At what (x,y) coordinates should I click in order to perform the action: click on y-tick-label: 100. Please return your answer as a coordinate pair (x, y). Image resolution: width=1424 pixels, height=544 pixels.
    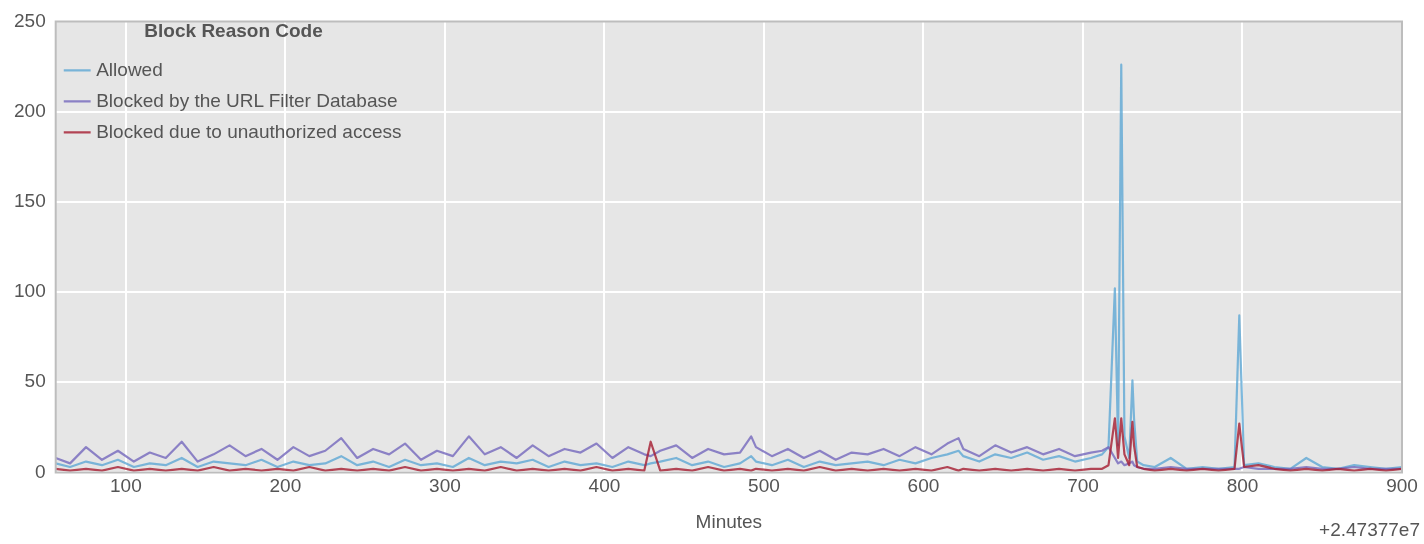
    Looking at the image, I should click on (30, 291).